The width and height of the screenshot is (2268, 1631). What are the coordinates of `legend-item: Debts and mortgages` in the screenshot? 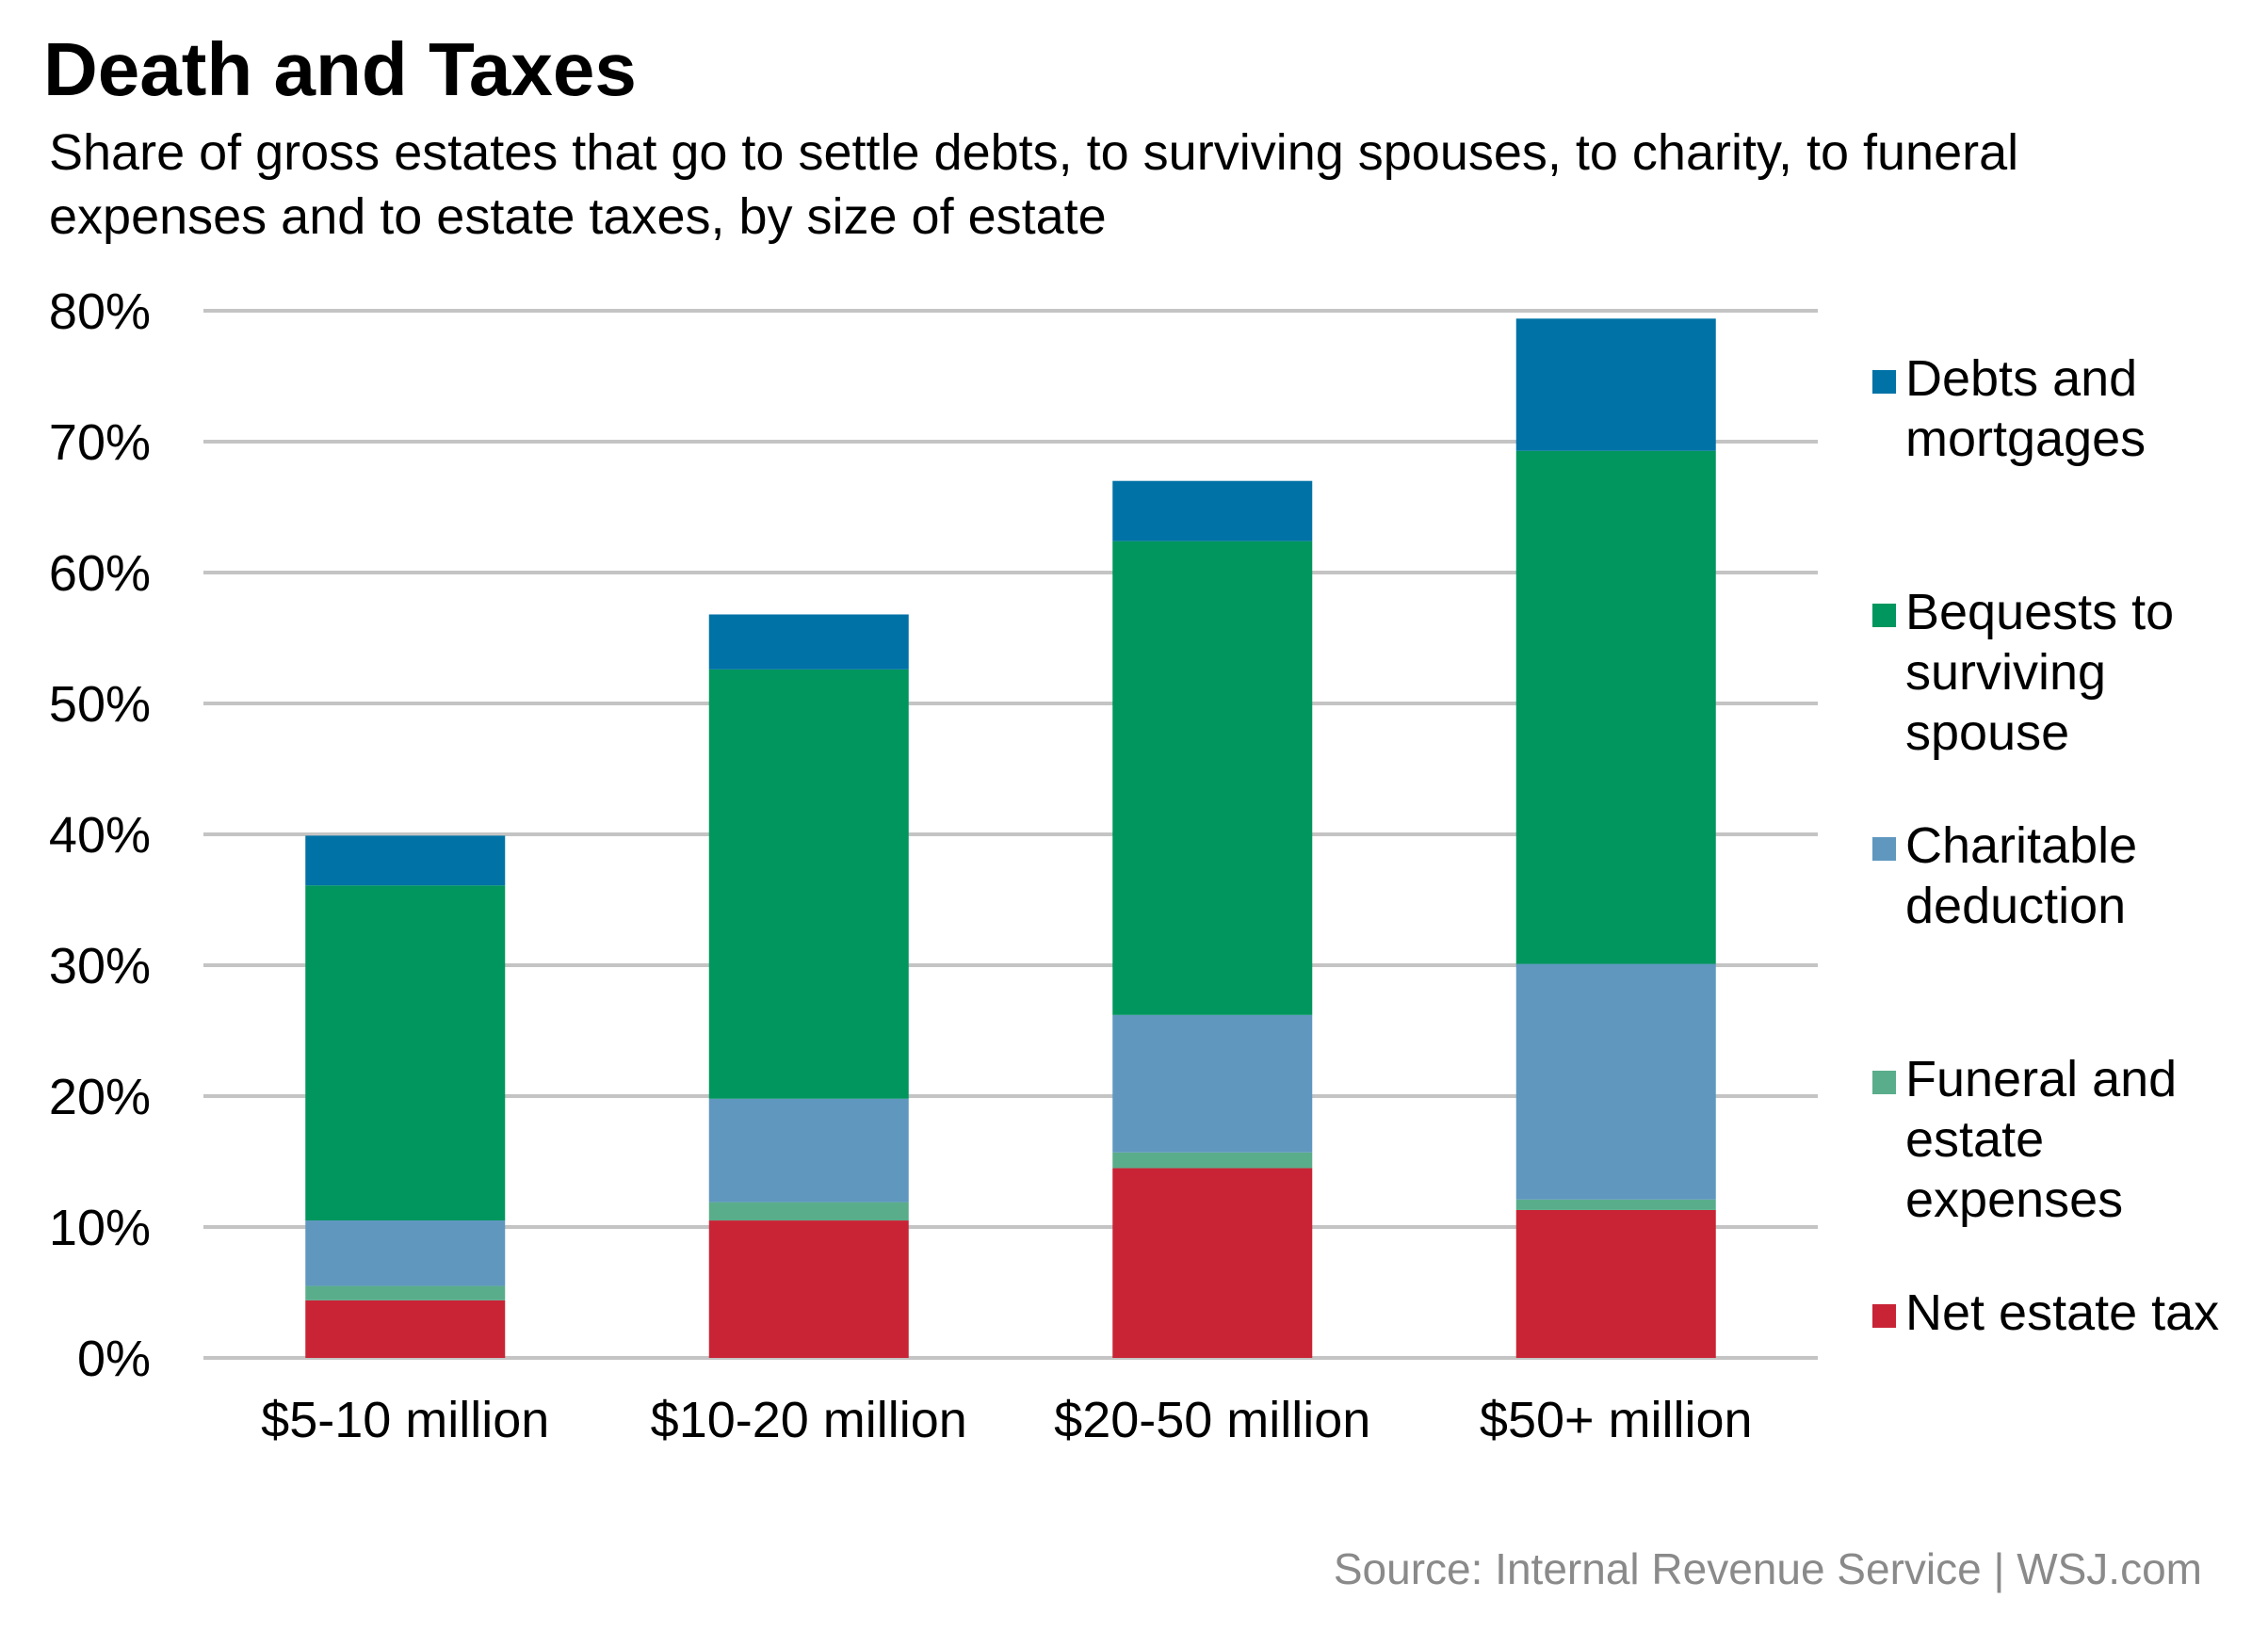 It's located at (2068, 408).